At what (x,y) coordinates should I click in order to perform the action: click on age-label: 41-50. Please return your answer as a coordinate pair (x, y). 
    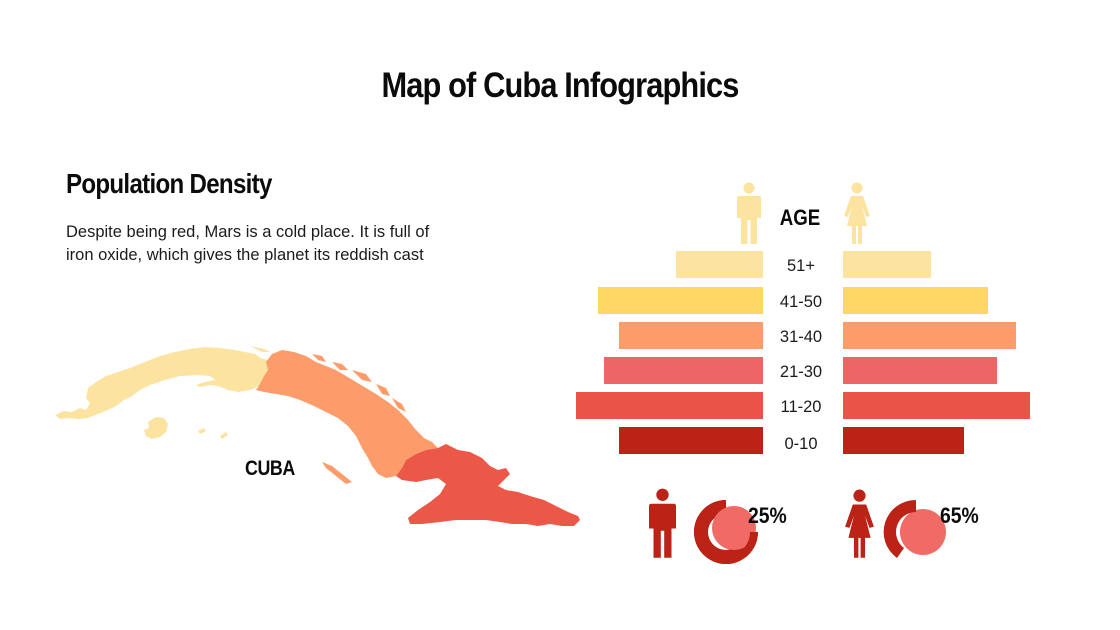
    Looking at the image, I should click on (801, 302).